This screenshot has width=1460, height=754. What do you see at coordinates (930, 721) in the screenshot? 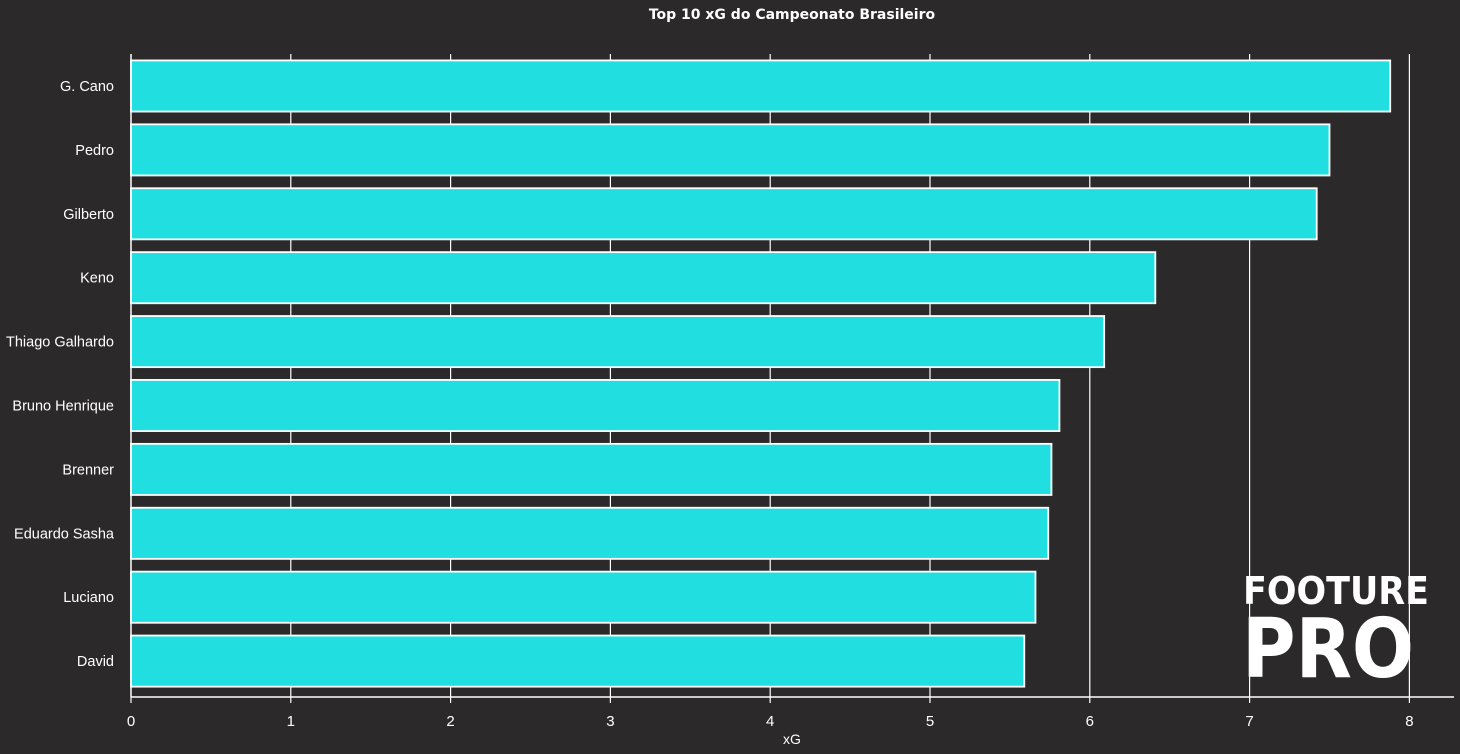
I see `x-tick-label: 5` at bounding box center [930, 721].